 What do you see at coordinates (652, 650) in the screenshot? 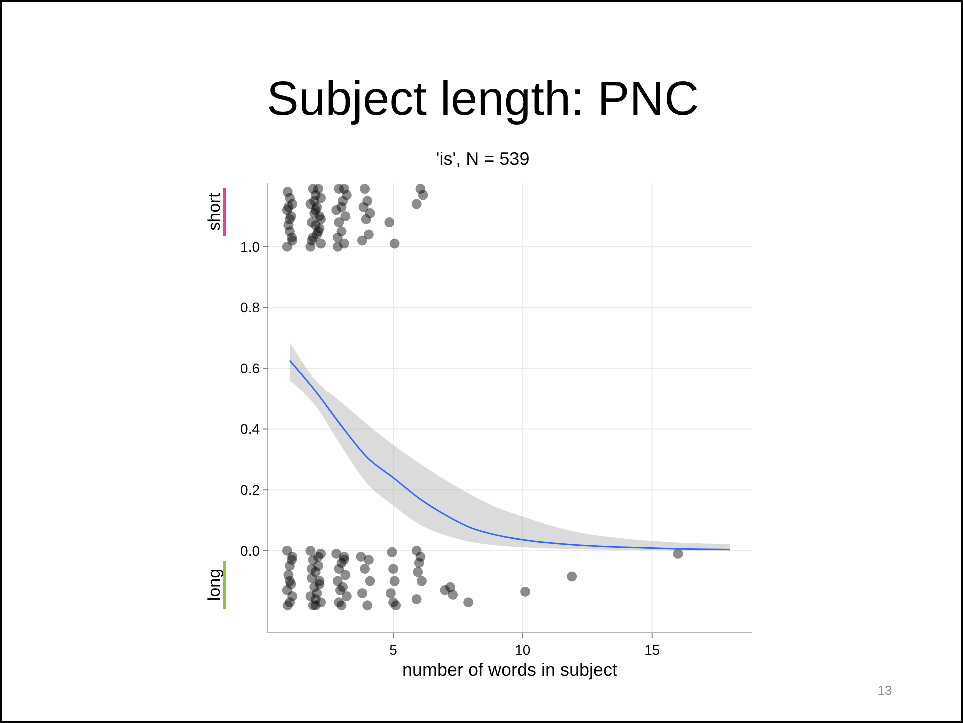
I see `x-tick-label: 15` at bounding box center [652, 650].